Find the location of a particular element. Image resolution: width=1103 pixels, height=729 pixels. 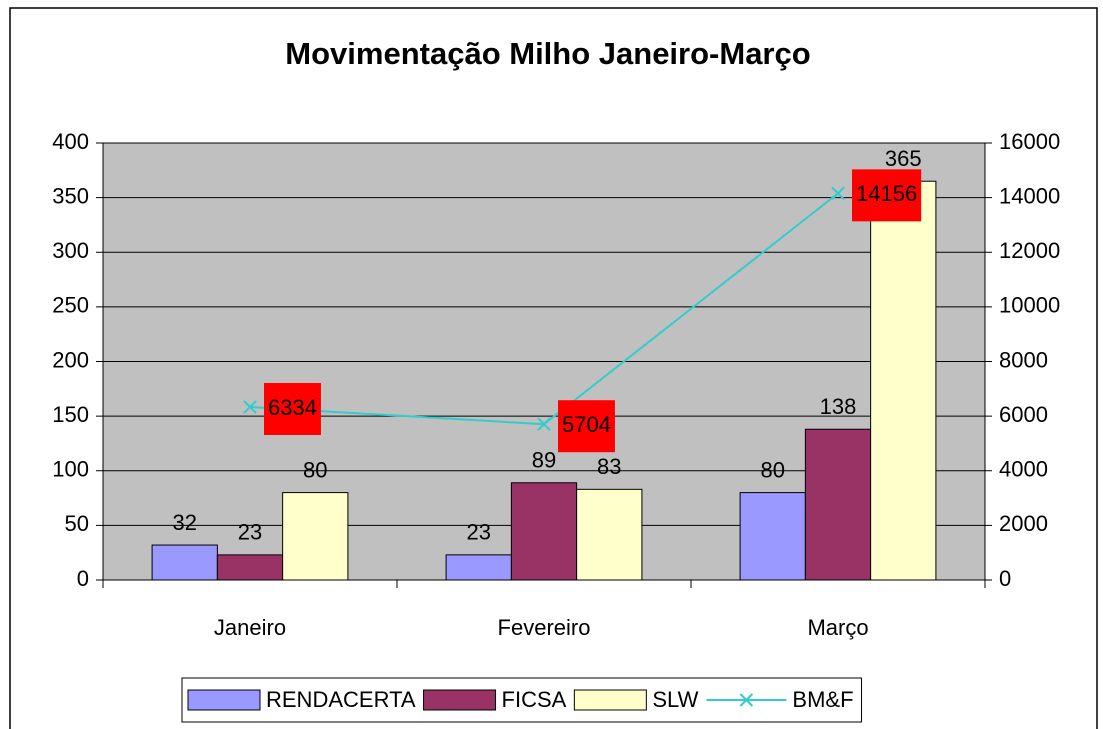

y2-tick-label: 2000 is located at coordinates (1023, 523).